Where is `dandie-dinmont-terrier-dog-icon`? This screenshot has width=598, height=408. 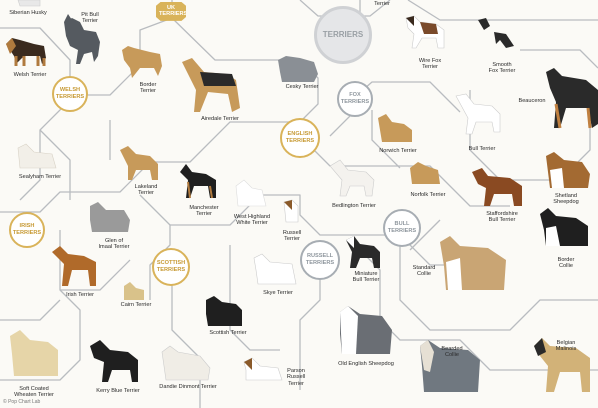 dandie-dinmont-terrier-dog-icon is located at coordinates (186, 363).